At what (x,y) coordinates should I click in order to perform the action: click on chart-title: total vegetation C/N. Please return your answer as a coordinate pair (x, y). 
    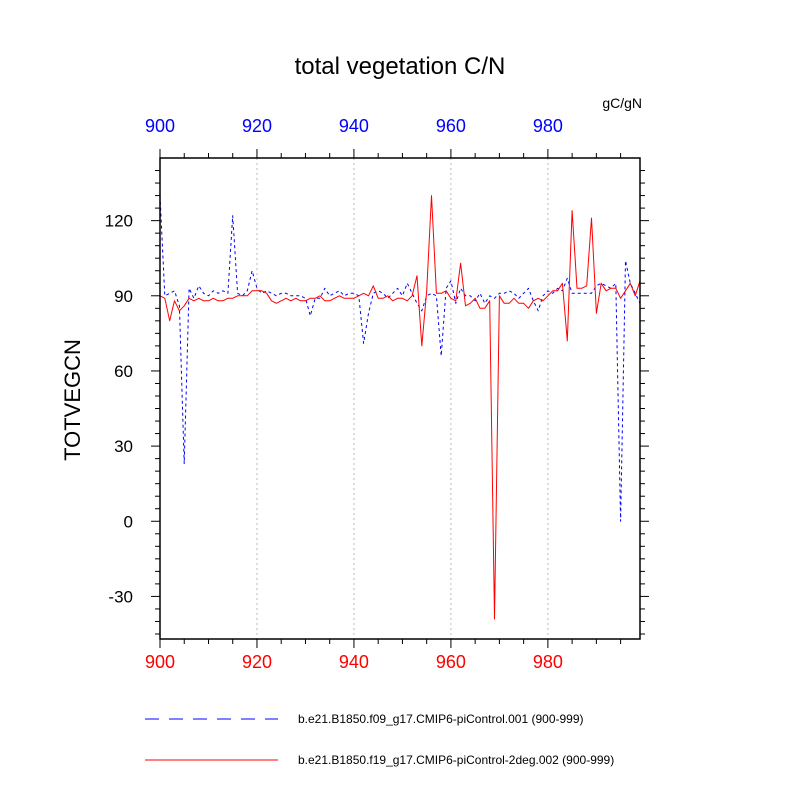
    Looking at the image, I should click on (400, 66).